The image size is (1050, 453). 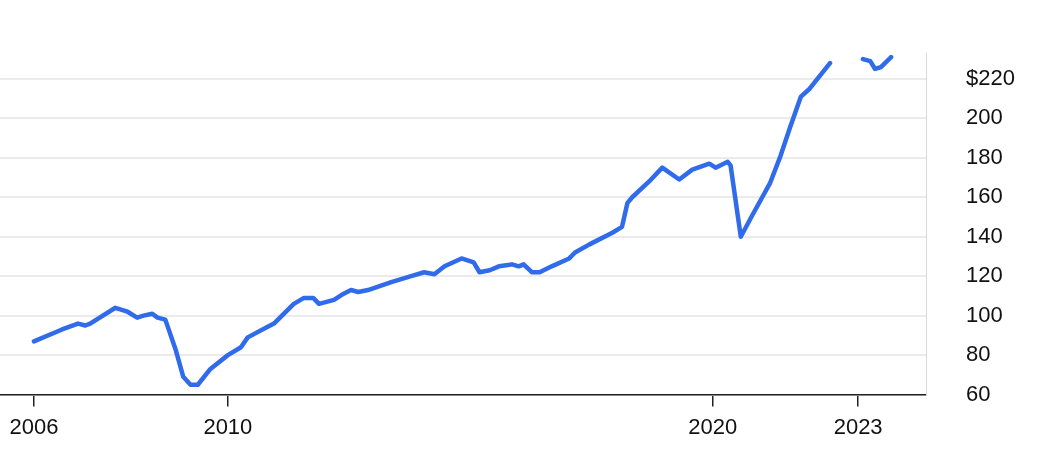 What do you see at coordinates (984, 235) in the screenshot?
I see `y-tick-label: 140` at bounding box center [984, 235].